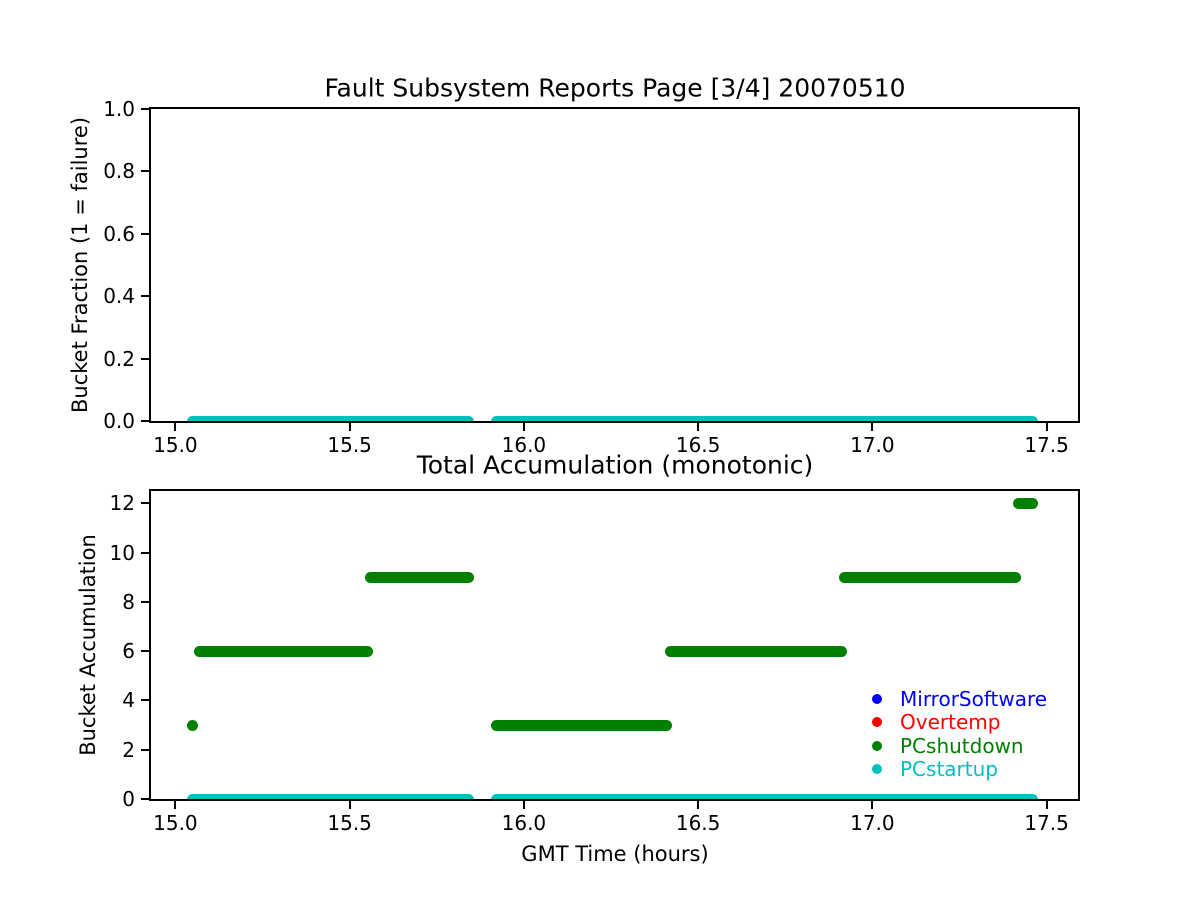  I want to click on bottom-chart-ylabel: Bucket Accumulation, so click(88, 645).